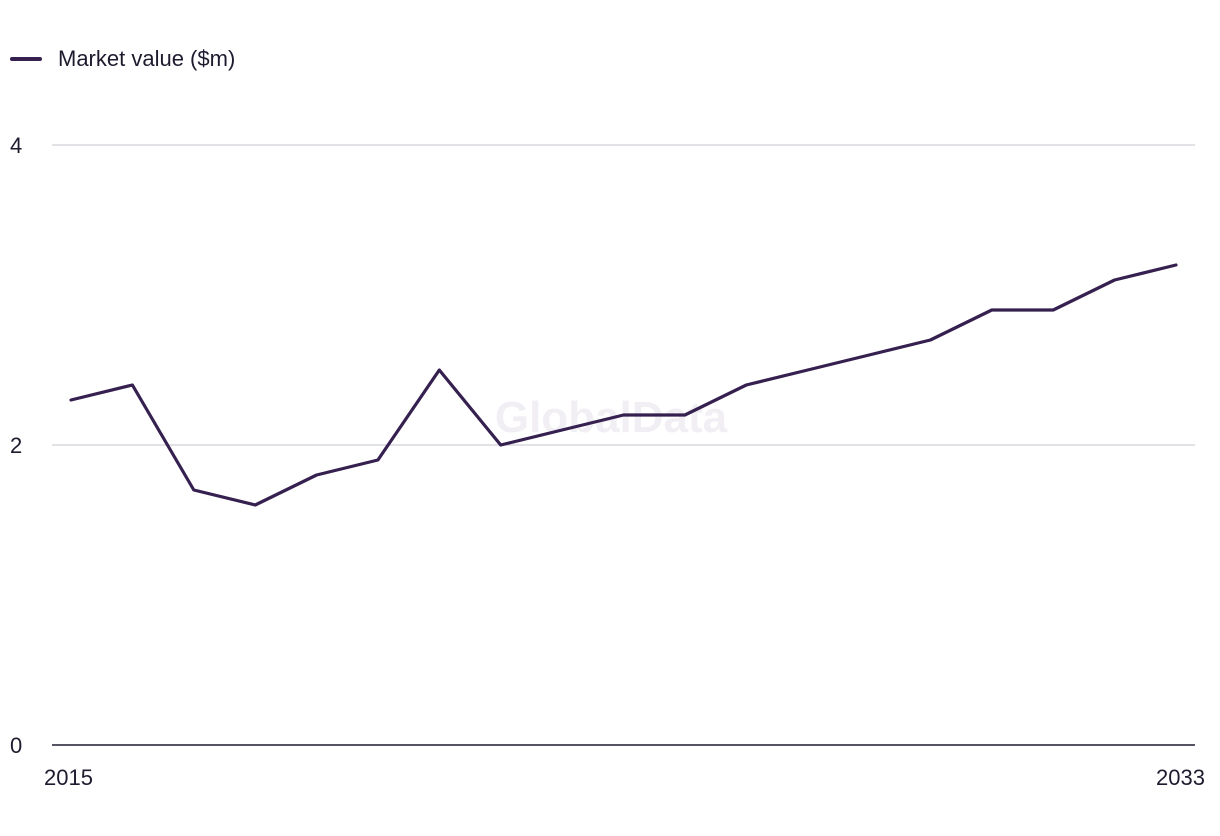  Describe the element at coordinates (562, 430) in the screenshot. I see `data-point-2023` at that location.